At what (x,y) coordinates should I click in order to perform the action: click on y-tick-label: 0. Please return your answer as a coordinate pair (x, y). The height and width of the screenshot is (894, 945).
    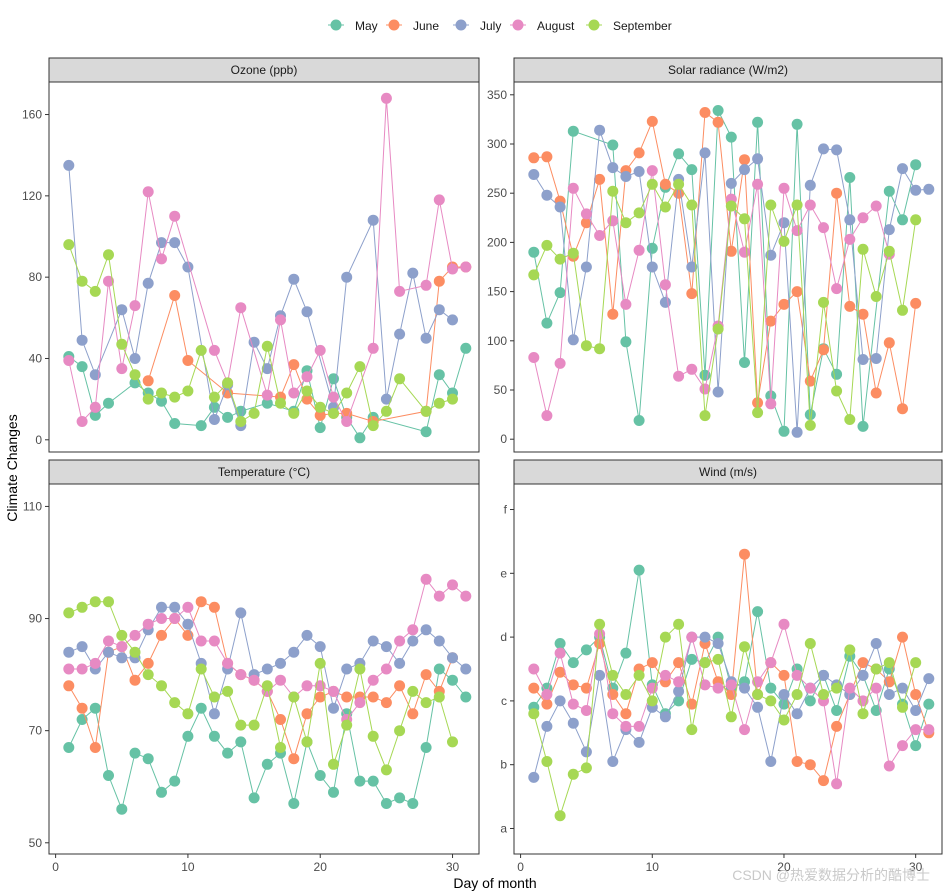
    Looking at the image, I should click on (38, 440).